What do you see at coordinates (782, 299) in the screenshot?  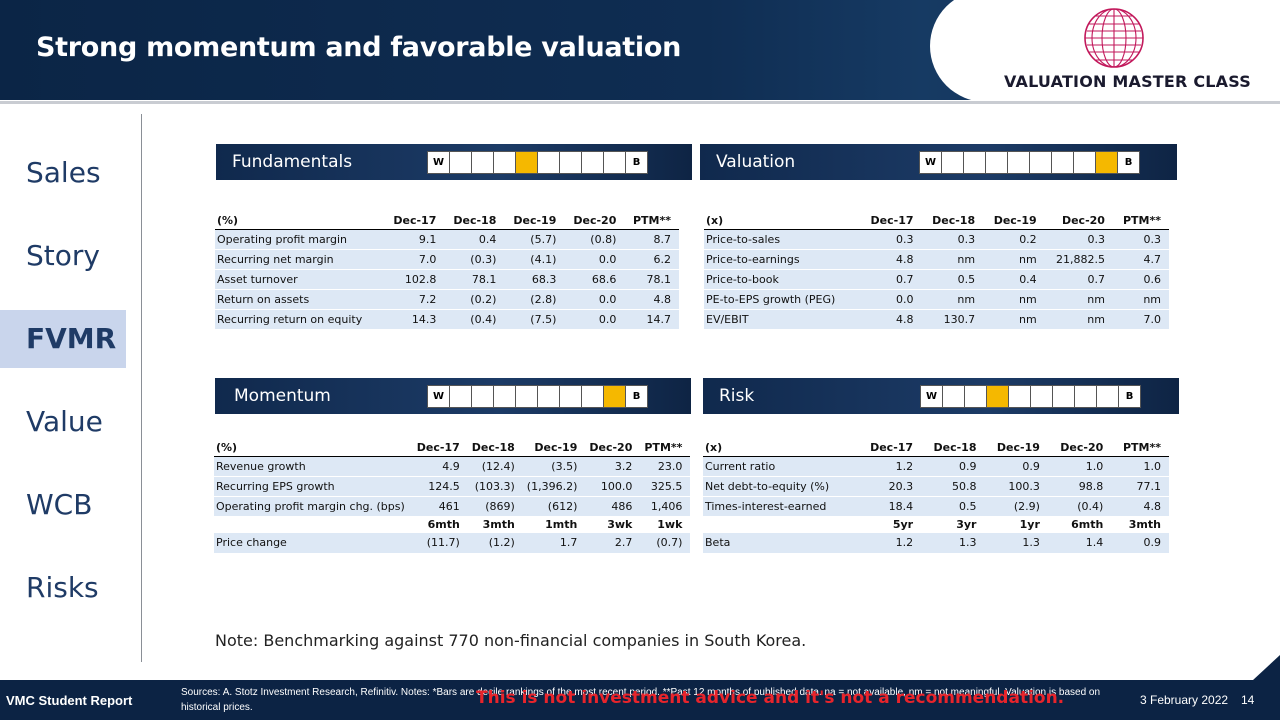 I see `row-label: PE-to-EPS growth (PEG)` at bounding box center [782, 299].